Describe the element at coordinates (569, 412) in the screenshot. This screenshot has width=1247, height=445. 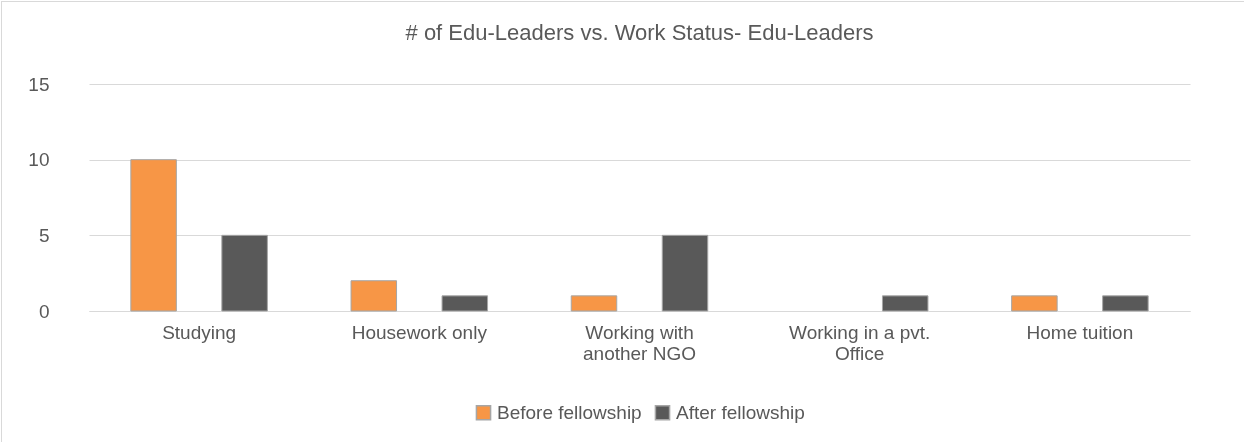
I see `legend-label: Before fellowship` at that location.